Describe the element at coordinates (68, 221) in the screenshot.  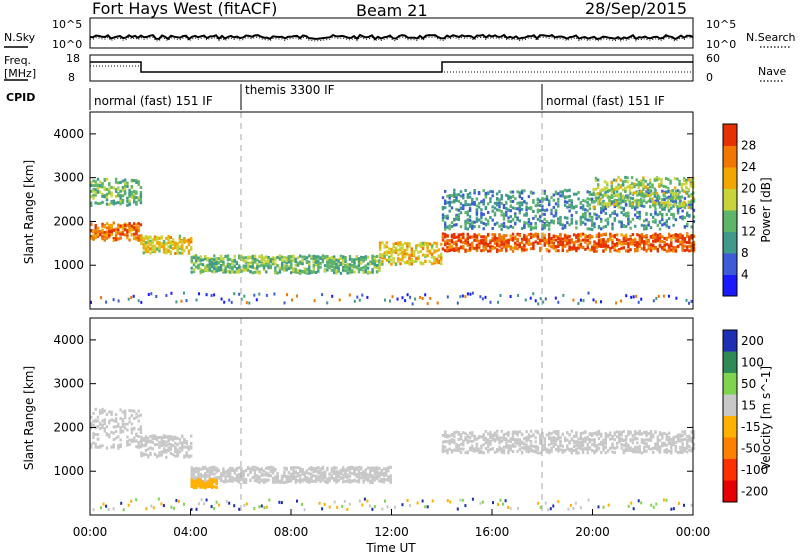
I see `y-tick-label: 2000` at that location.